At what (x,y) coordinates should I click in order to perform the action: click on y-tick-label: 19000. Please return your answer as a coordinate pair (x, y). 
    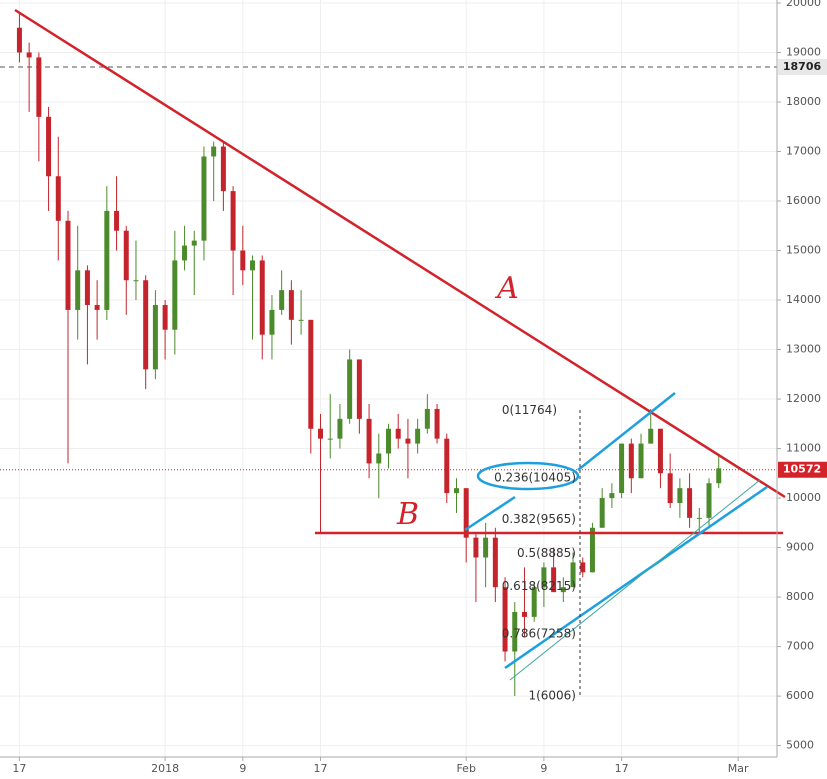
    Looking at the image, I should click on (803, 51).